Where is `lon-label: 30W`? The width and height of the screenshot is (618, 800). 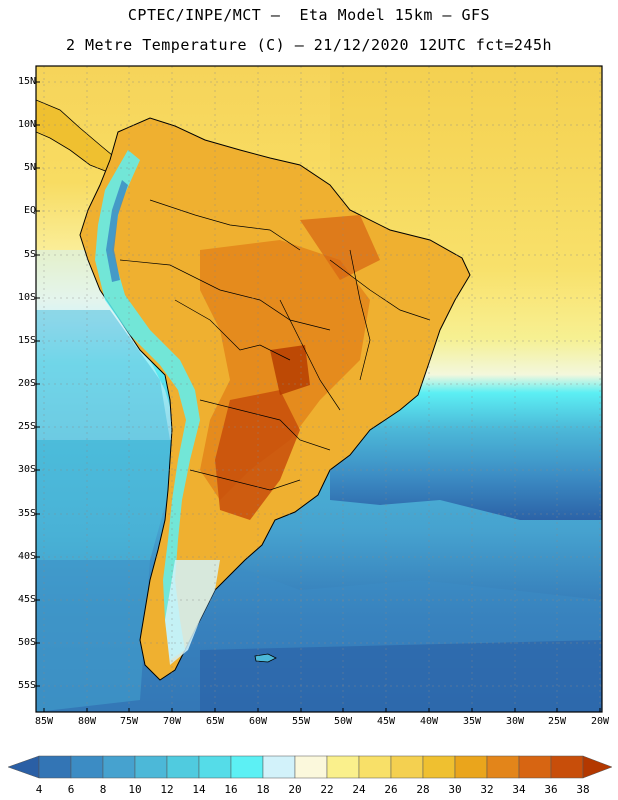 lon-label: 30W is located at coordinates (515, 721).